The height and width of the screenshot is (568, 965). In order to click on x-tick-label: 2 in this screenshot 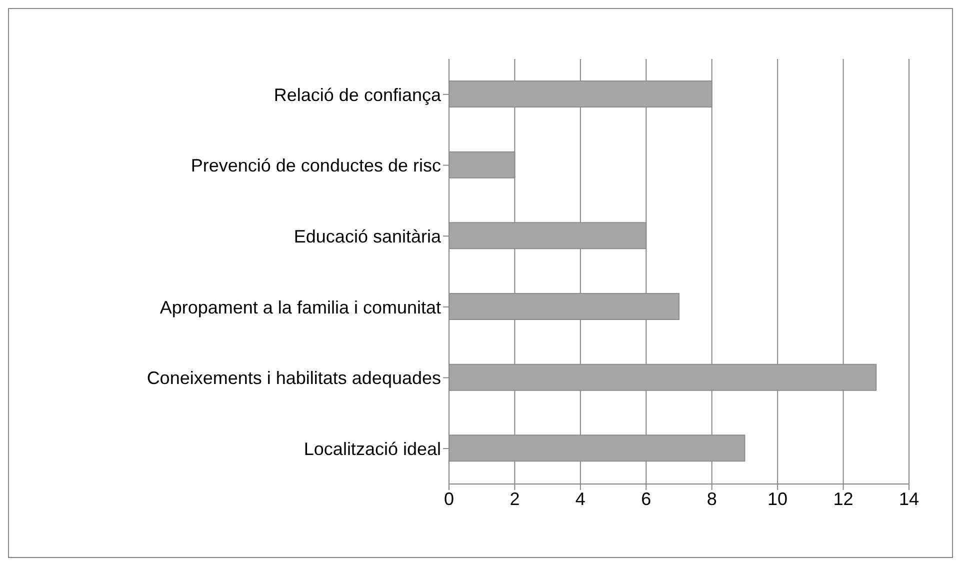, I will do `click(515, 498)`.